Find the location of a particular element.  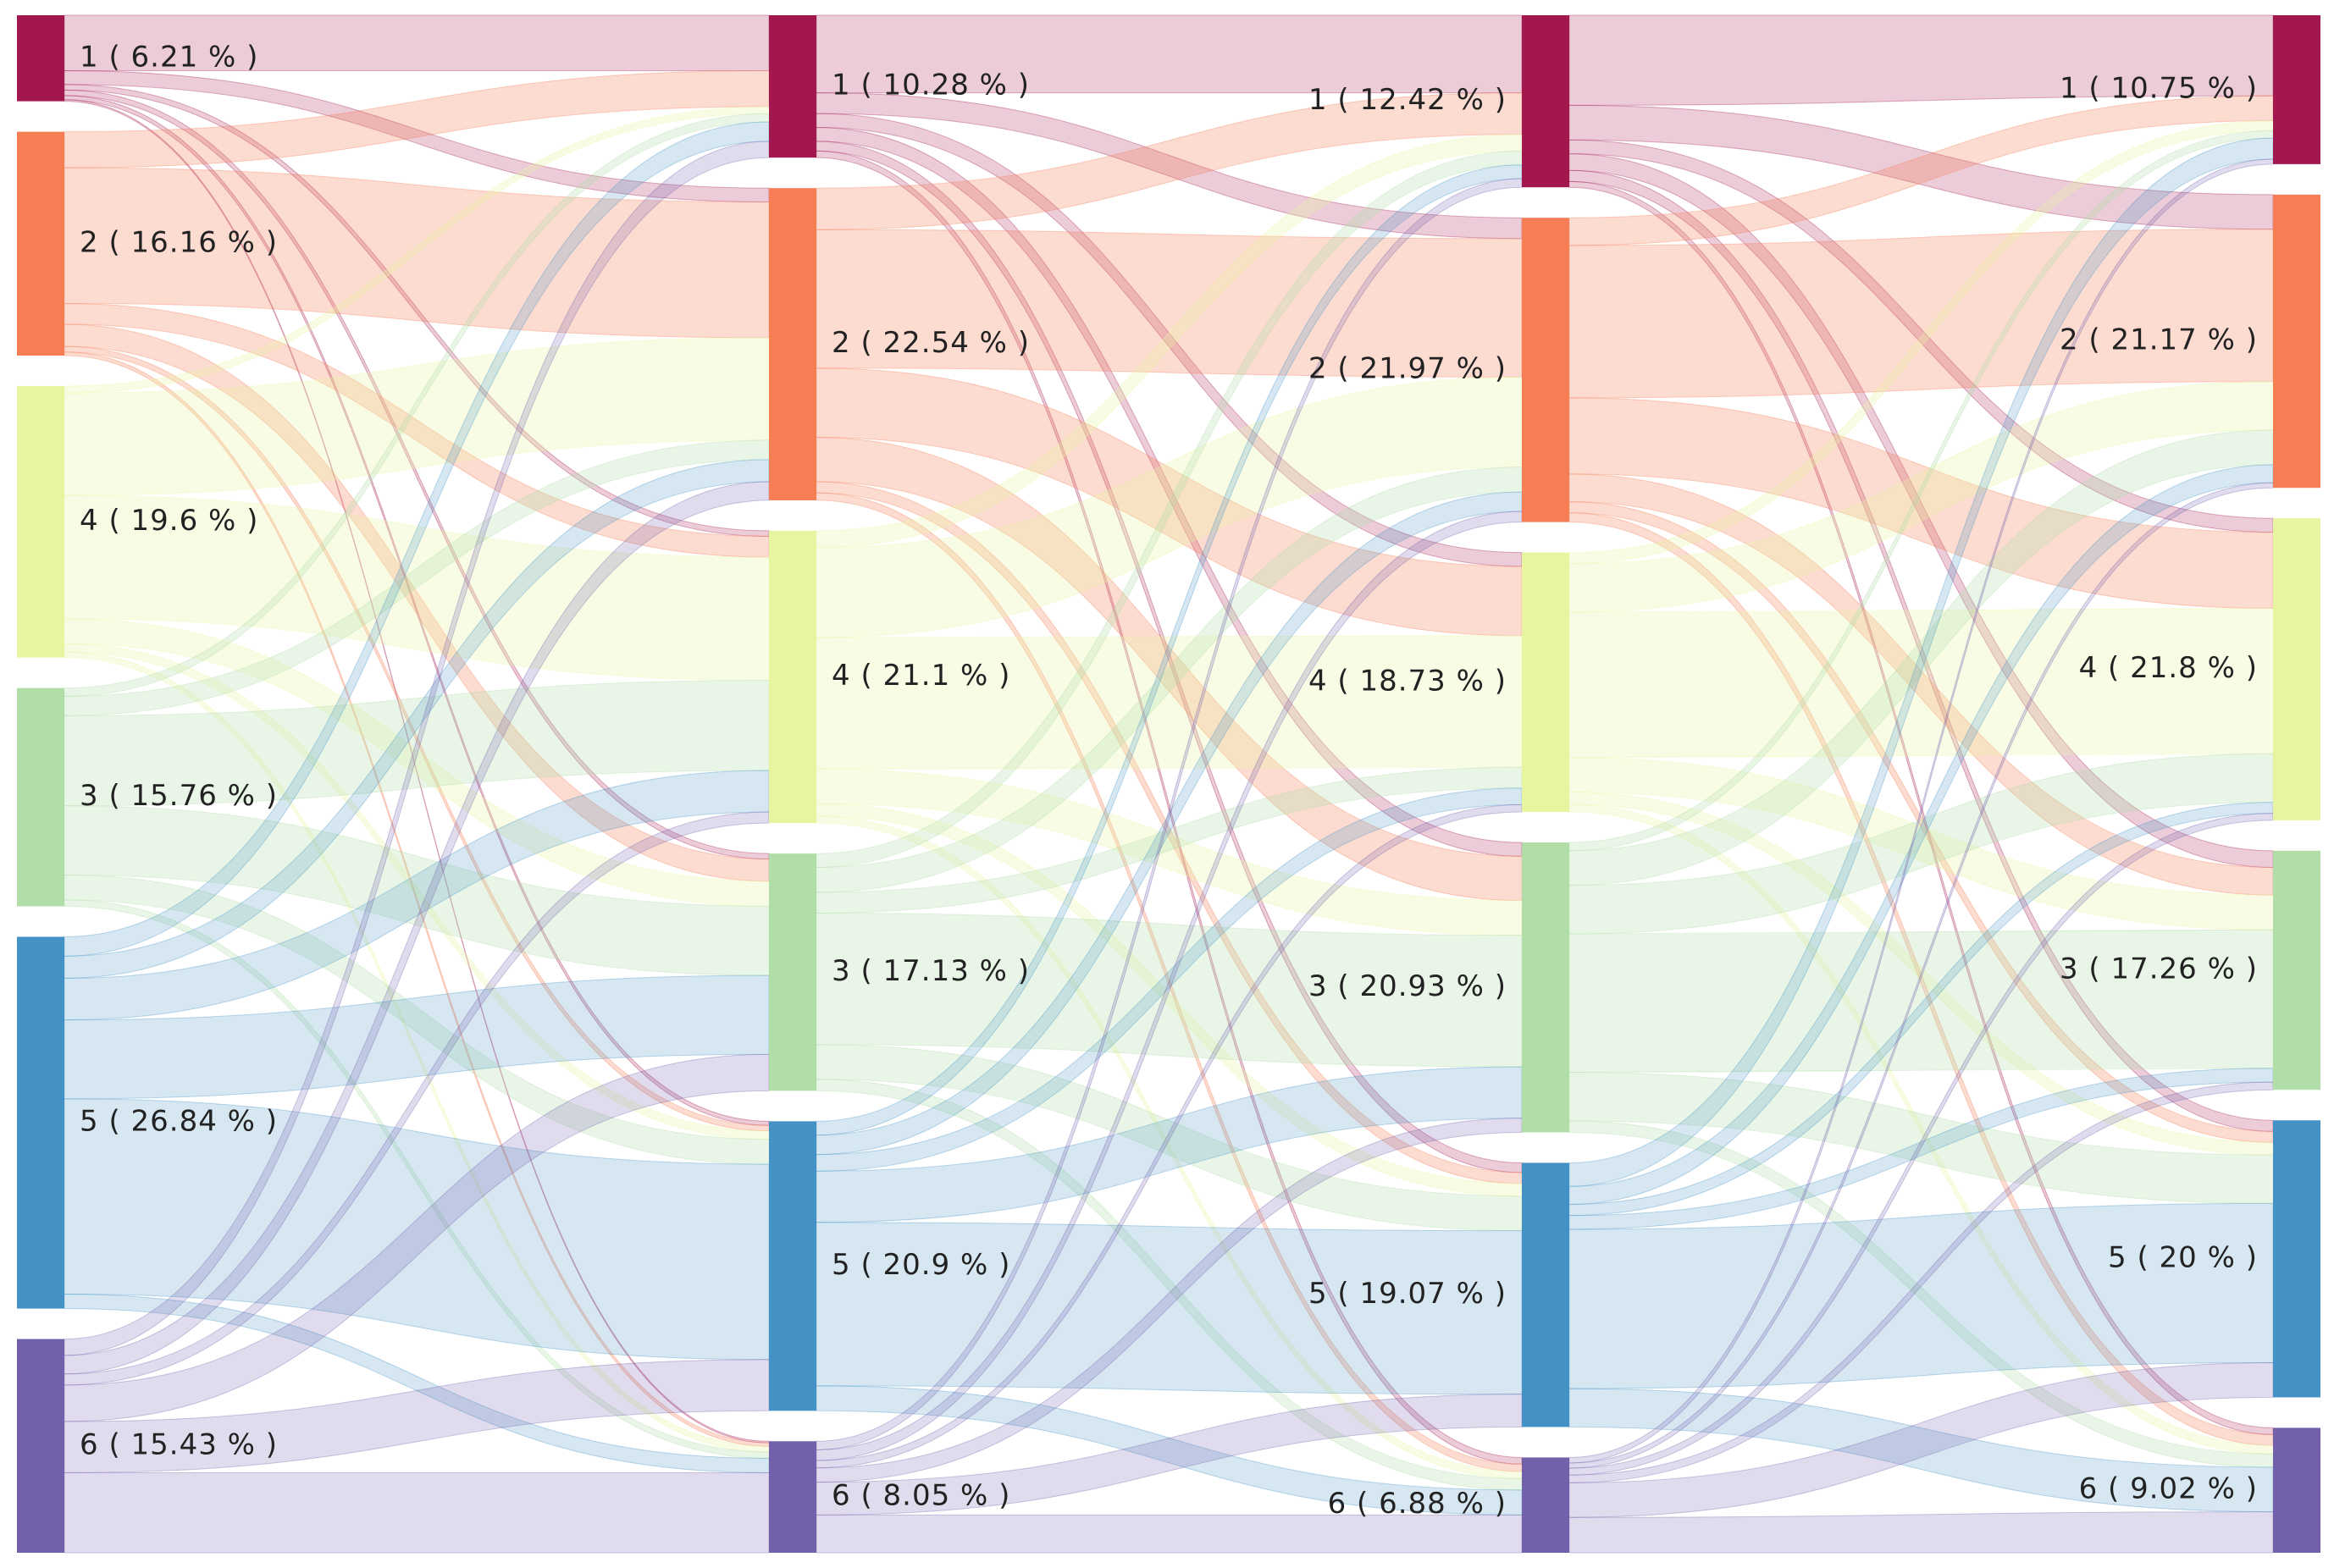

node-label-col4-cat3: 3 ( 17.26 % ) is located at coordinates (2159, 969).